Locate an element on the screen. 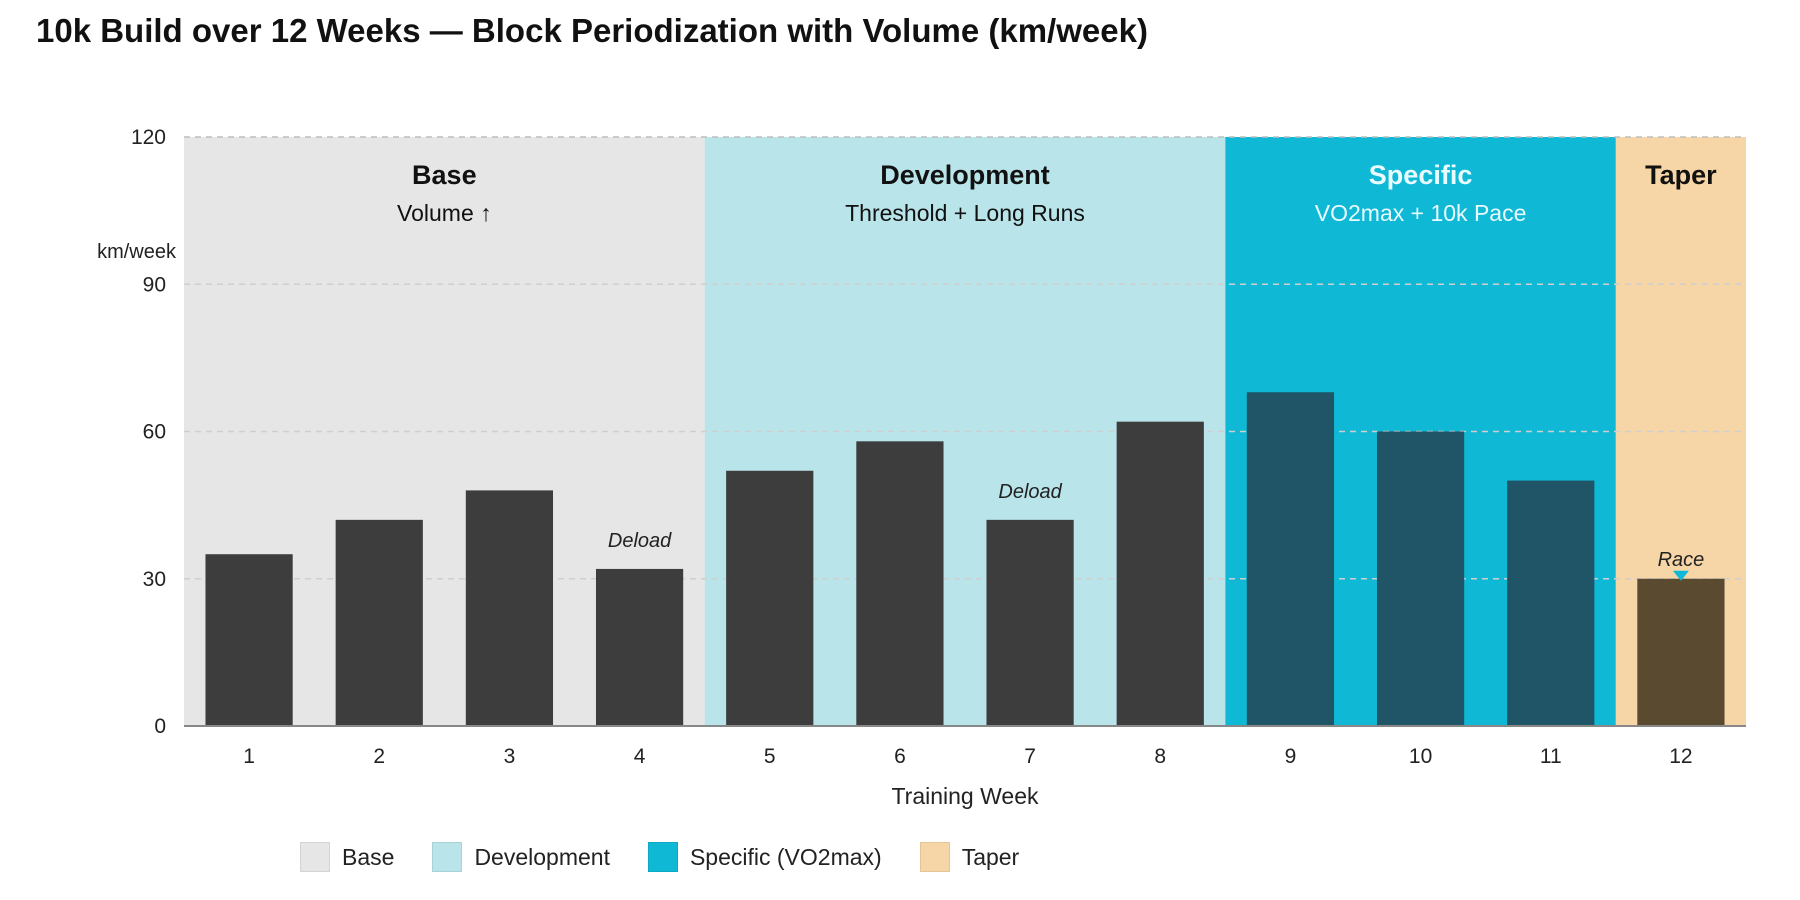  phase-label-specific: Specific is located at coordinates (1421, 175).